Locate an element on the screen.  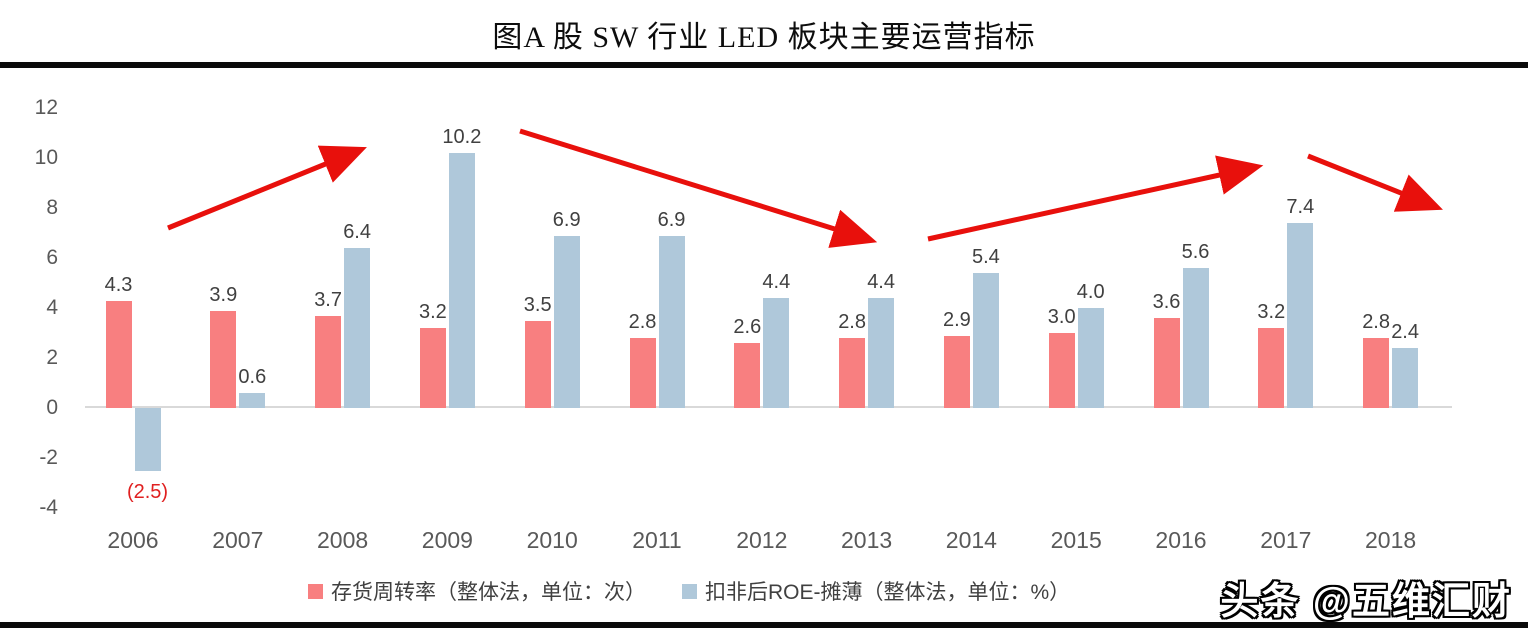
legend-item-inventory-turnover: 存货周转率（整体法，单位：次） is located at coordinates (477, 591).